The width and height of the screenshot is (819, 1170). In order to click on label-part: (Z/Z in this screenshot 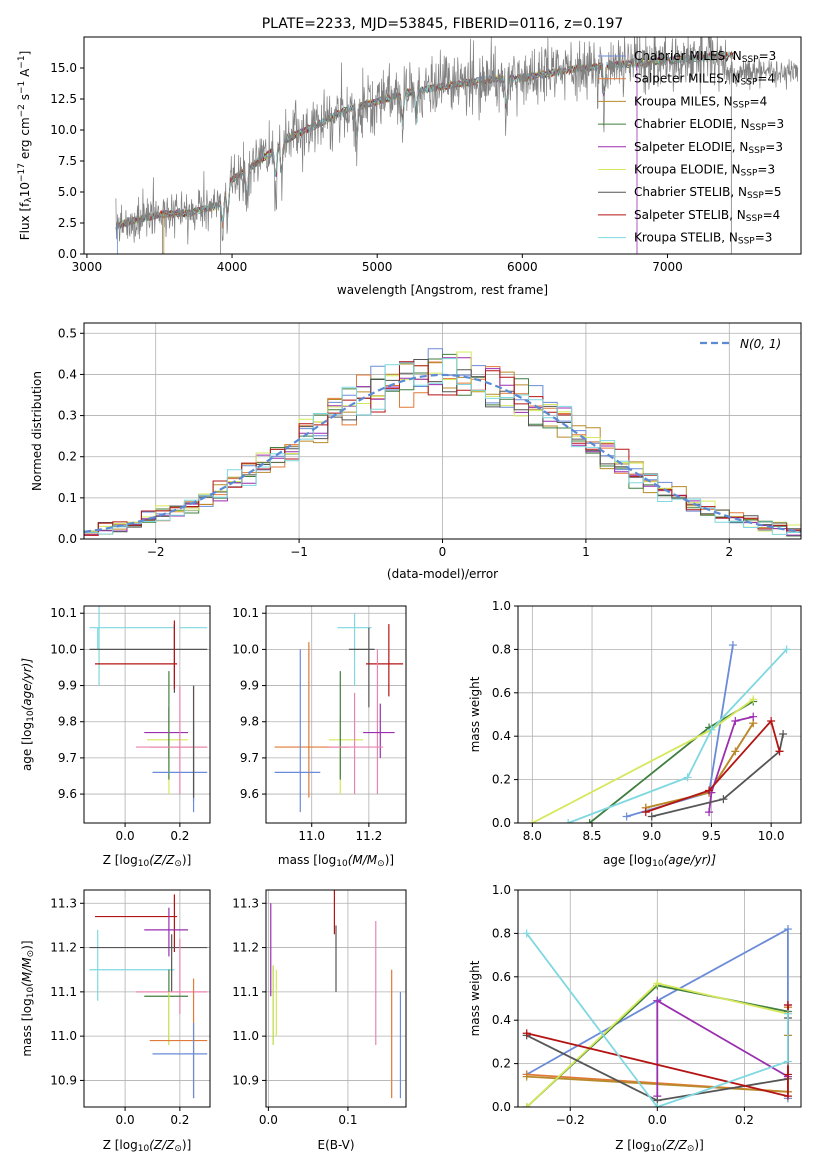, I will do `click(162, 1145)`.